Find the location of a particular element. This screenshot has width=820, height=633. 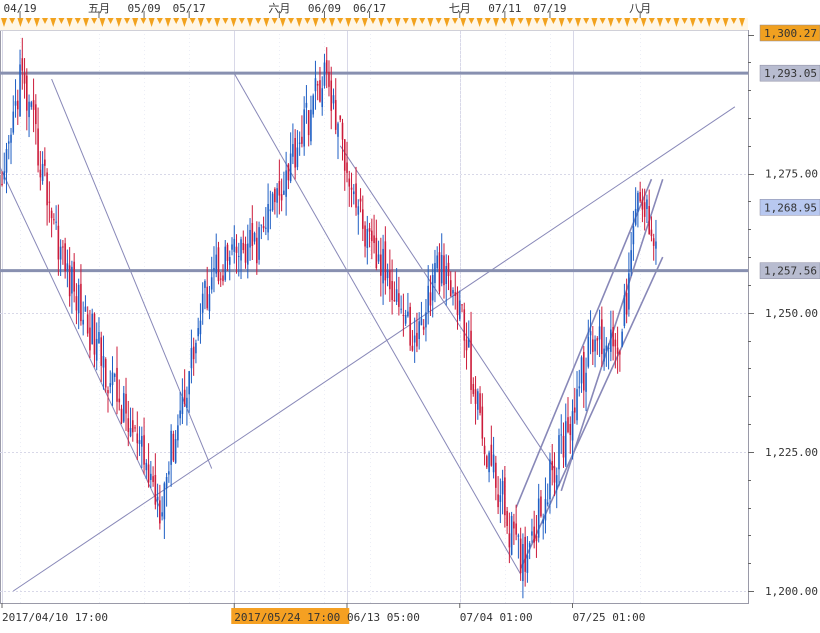

price-level-box: 1,268.95 is located at coordinates (789, 207).